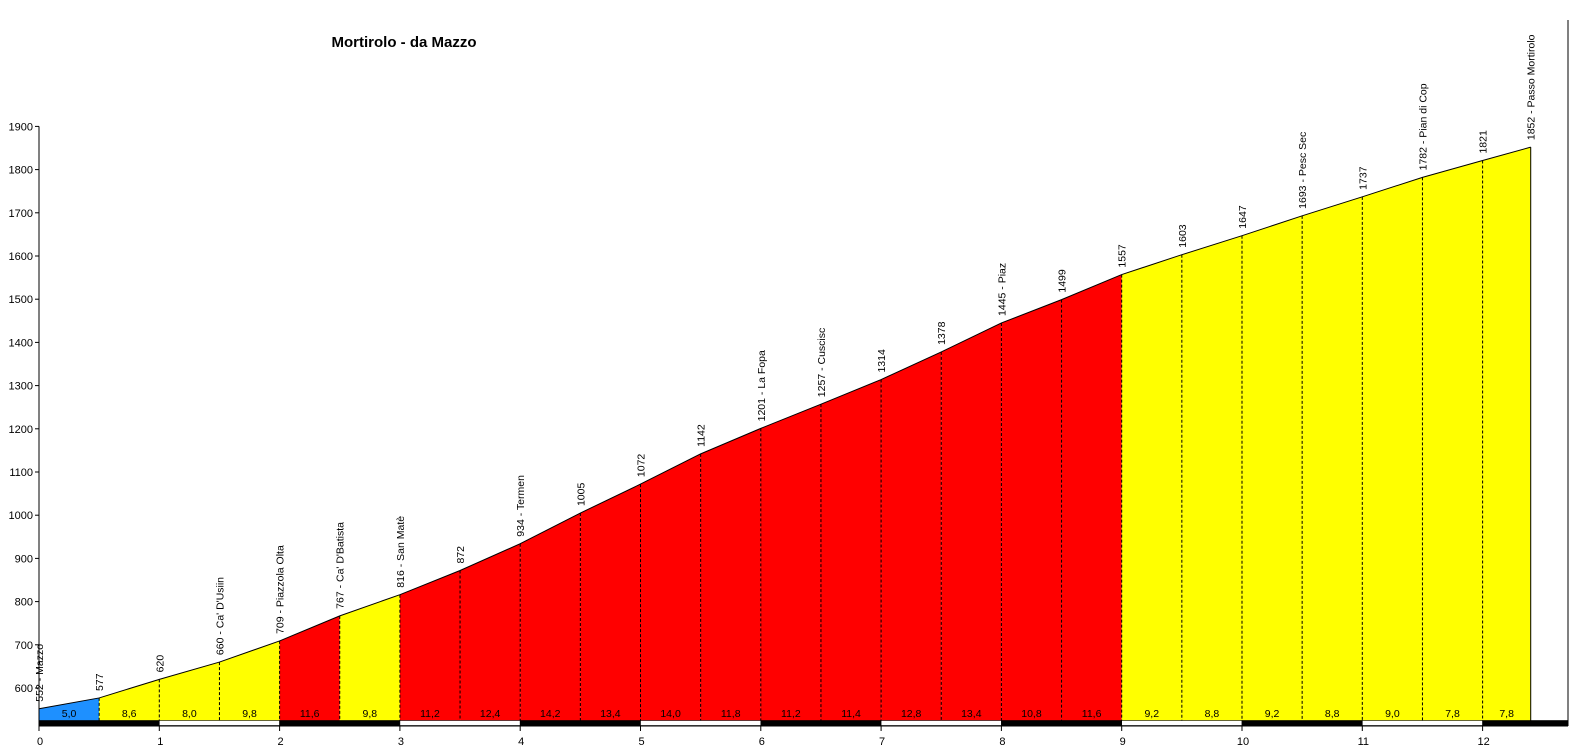 This screenshot has width=1573, height=756. I want to click on point-label: 577, so click(100, 682).